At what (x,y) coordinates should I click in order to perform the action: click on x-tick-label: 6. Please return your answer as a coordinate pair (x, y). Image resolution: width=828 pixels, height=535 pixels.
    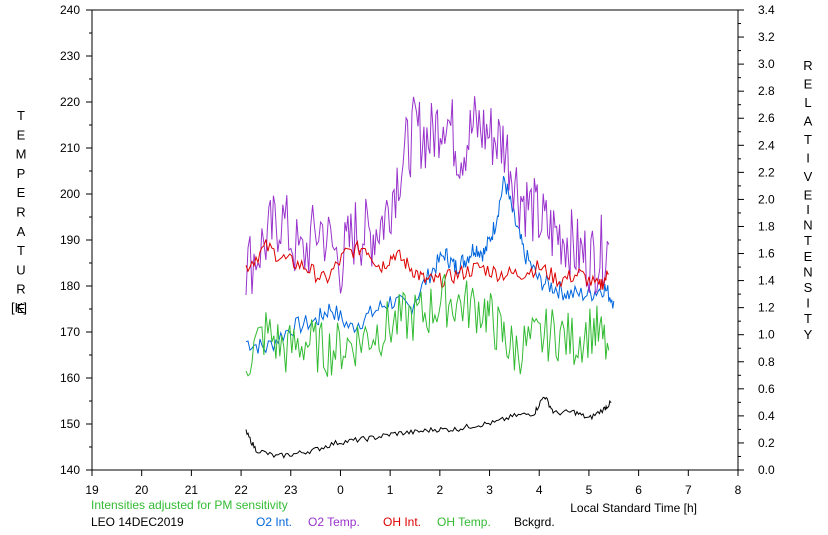
    Looking at the image, I should click on (638, 490).